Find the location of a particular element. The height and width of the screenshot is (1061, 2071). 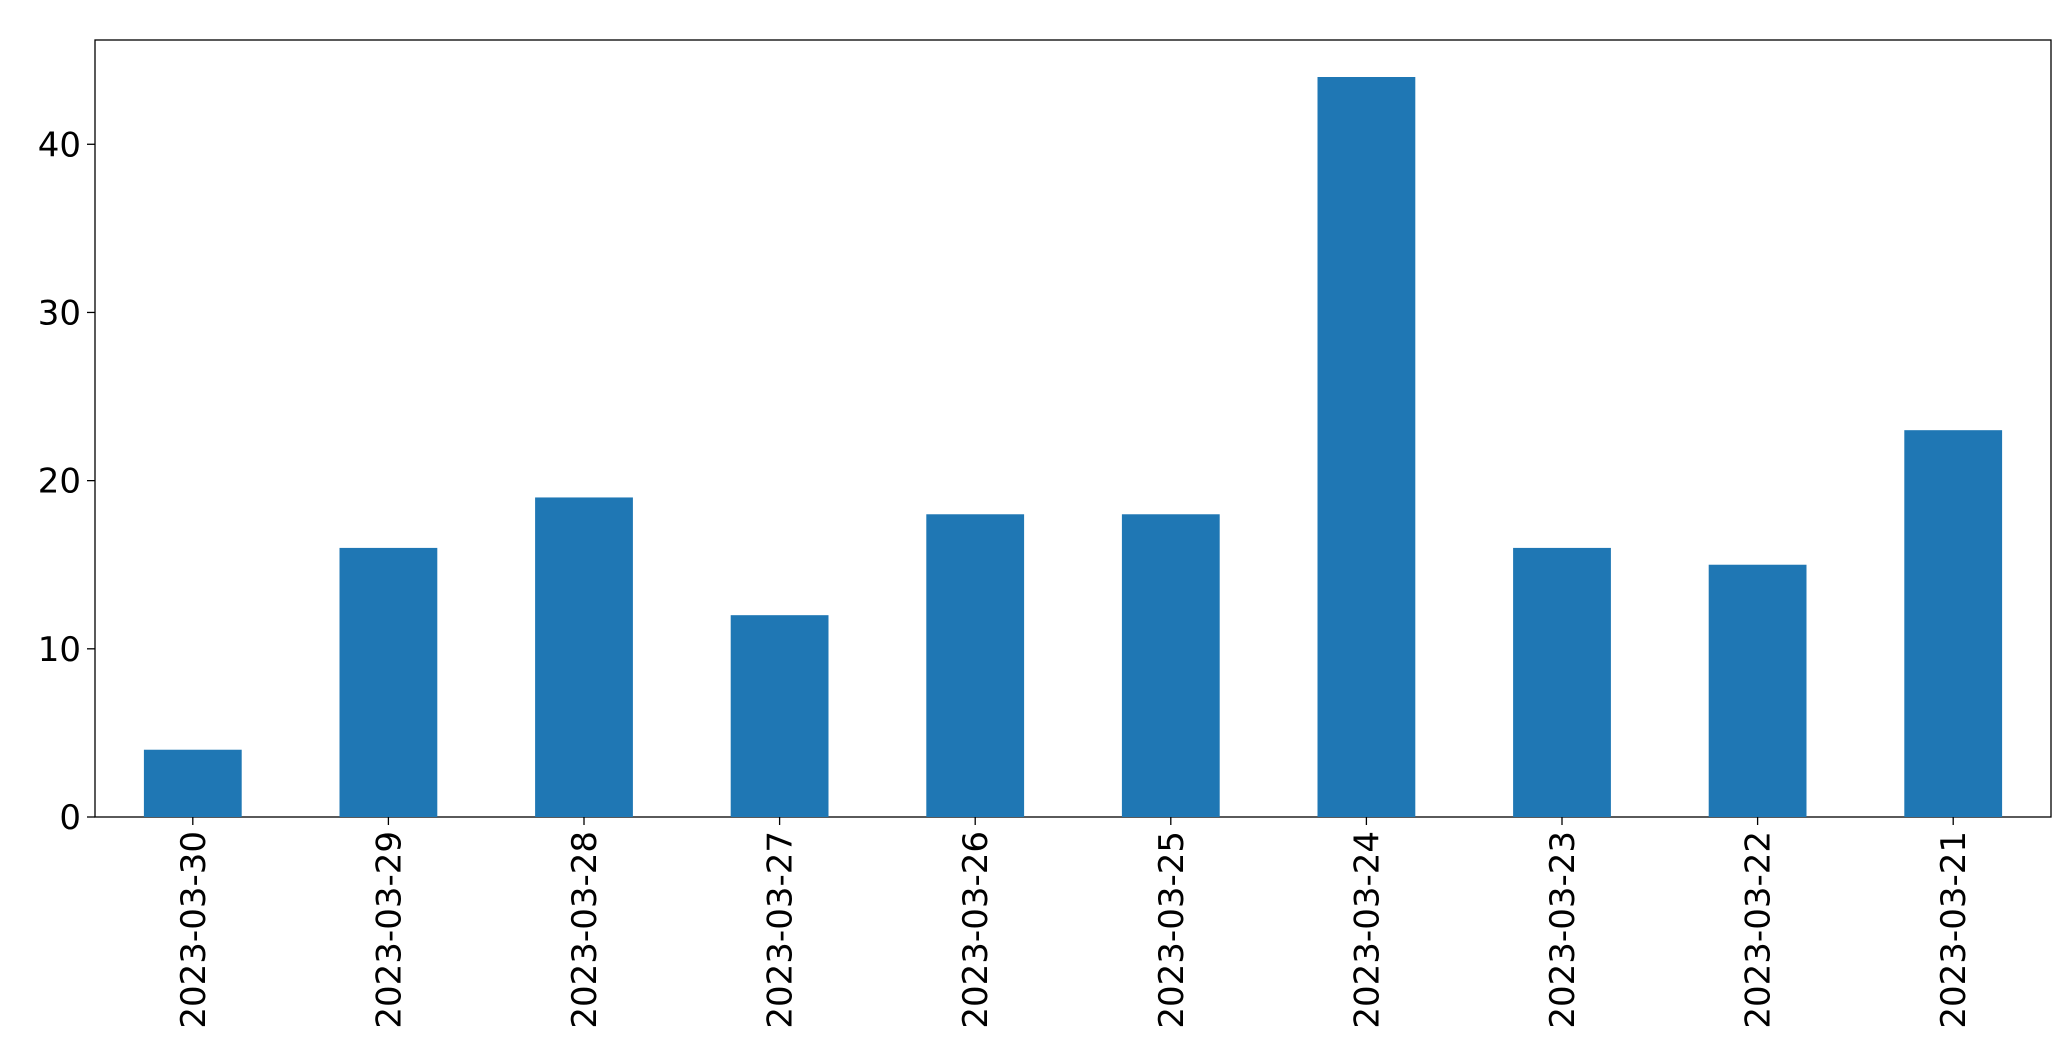

x-tick-label: 2023-03-26 is located at coordinates (976, 930).